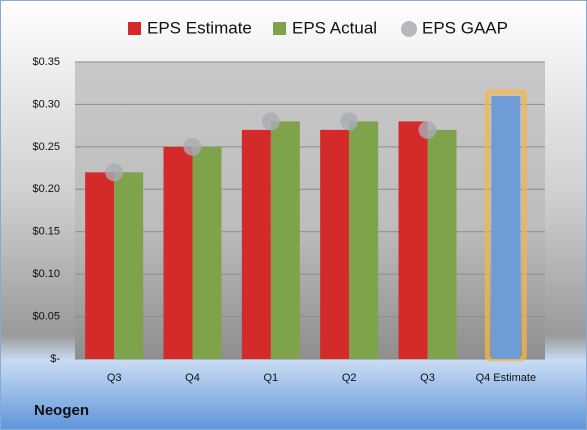 The width and height of the screenshot is (587, 430). What do you see at coordinates (46, 316) in the screenshot?
I see `y-tick-label: $0.05` at bounding box center [46, 316].